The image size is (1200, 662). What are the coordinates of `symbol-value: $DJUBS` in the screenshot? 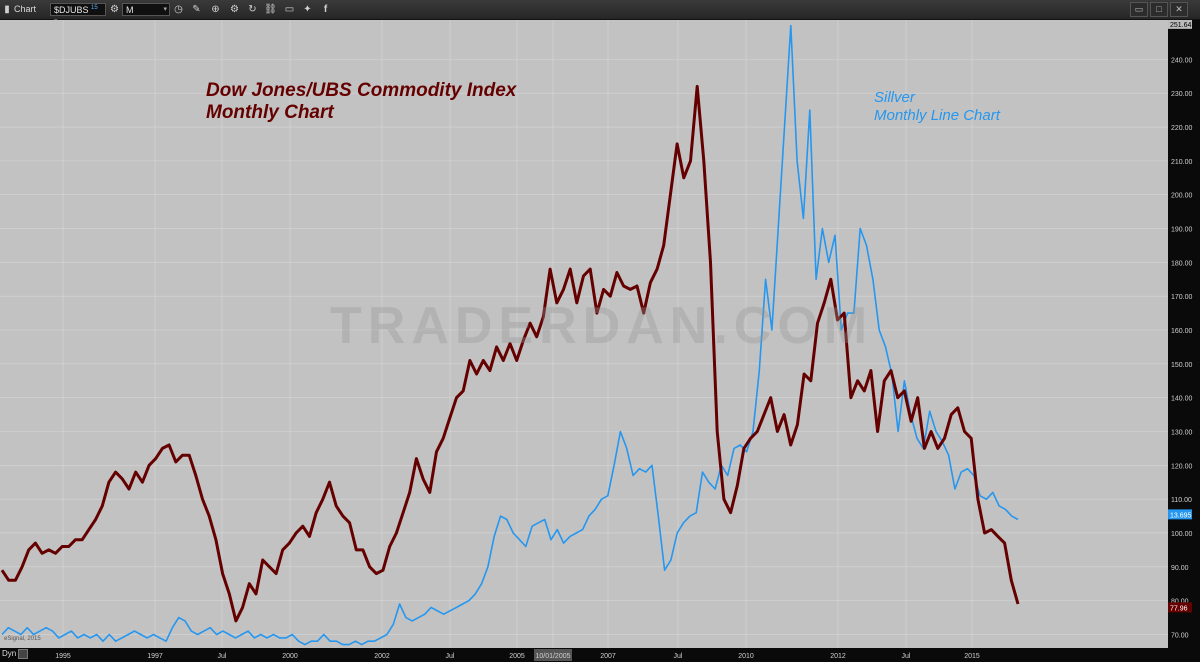 It's located at (71, 10).